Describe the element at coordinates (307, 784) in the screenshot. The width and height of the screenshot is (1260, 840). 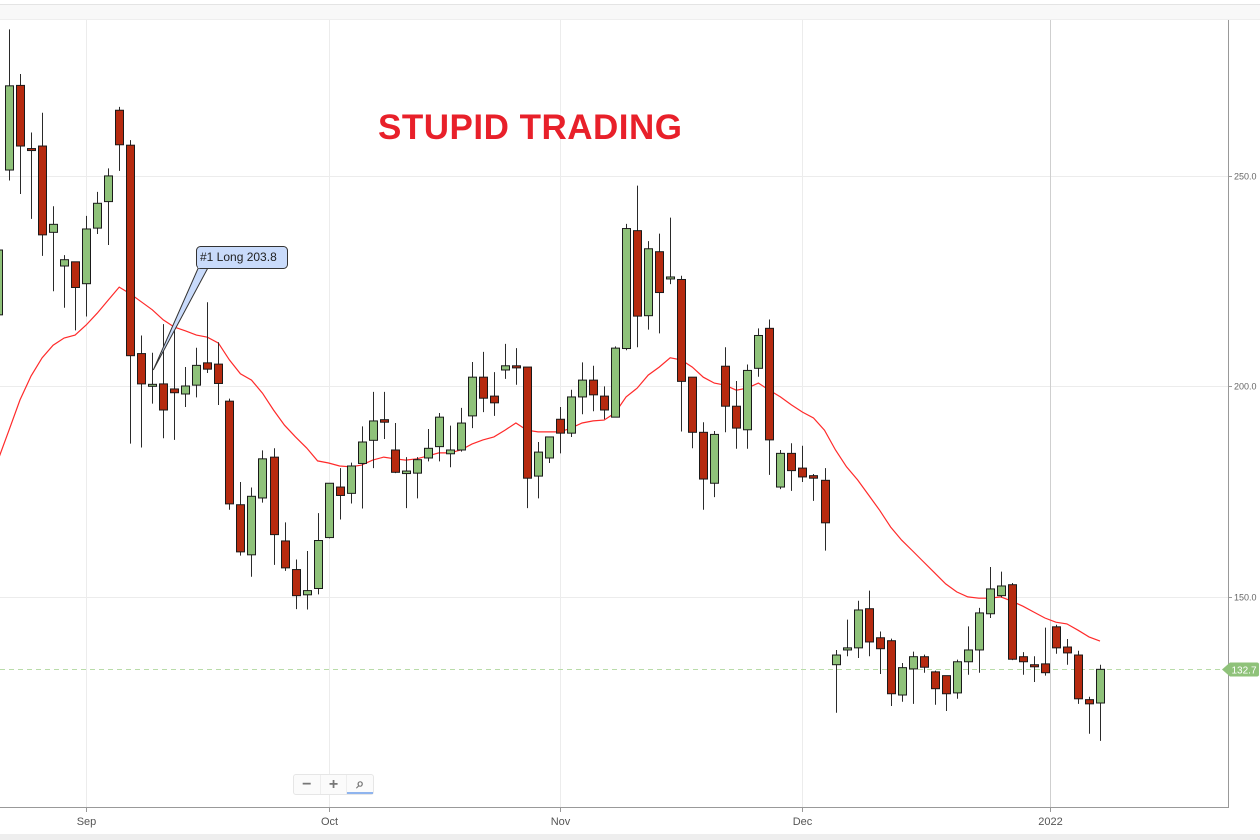
I see `minus-icon: −` at that location.